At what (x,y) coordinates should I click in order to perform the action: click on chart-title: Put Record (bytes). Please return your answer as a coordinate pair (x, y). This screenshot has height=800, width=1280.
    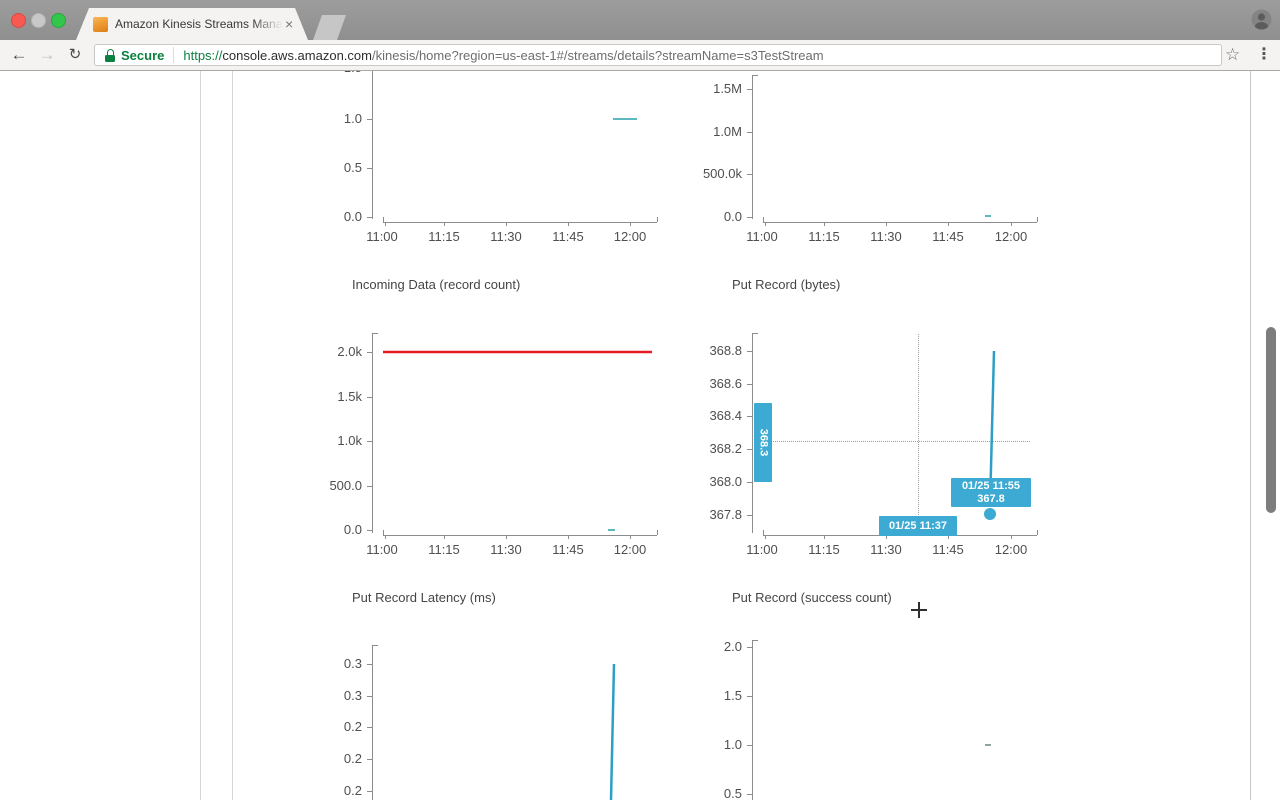
    Looking at the image, I should click on (786, 284).